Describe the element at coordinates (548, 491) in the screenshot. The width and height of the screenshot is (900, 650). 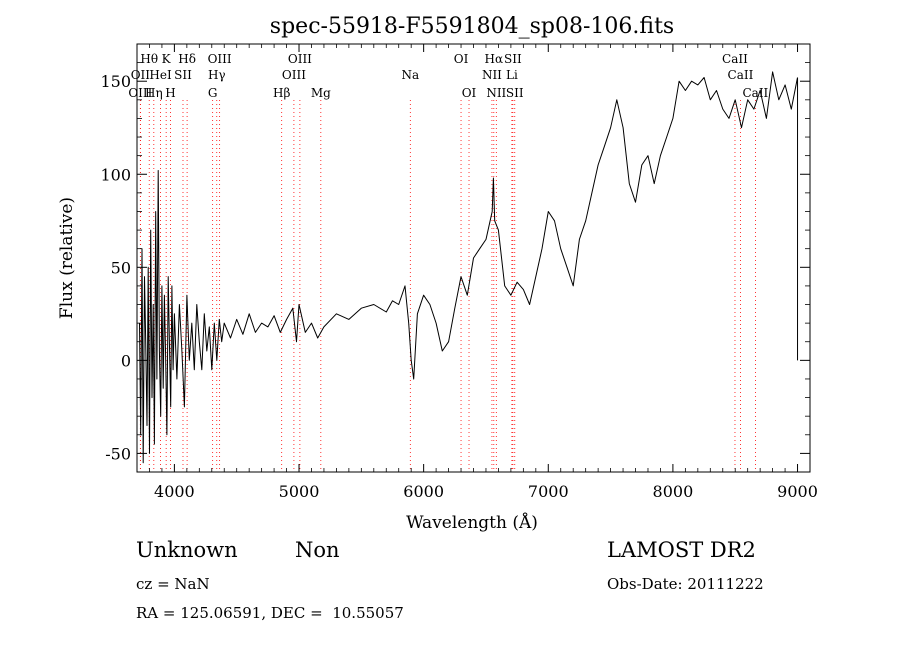
I see `x-tick-label-3: 7000` at that location.